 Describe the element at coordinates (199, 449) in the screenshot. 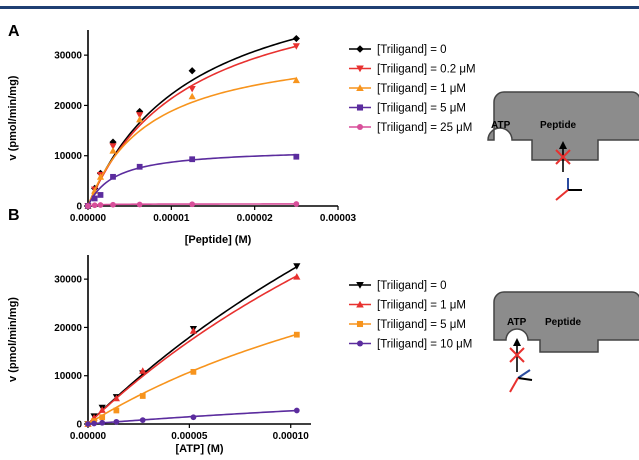

I see `x-axis-label: [ATP] (M)` at that location.